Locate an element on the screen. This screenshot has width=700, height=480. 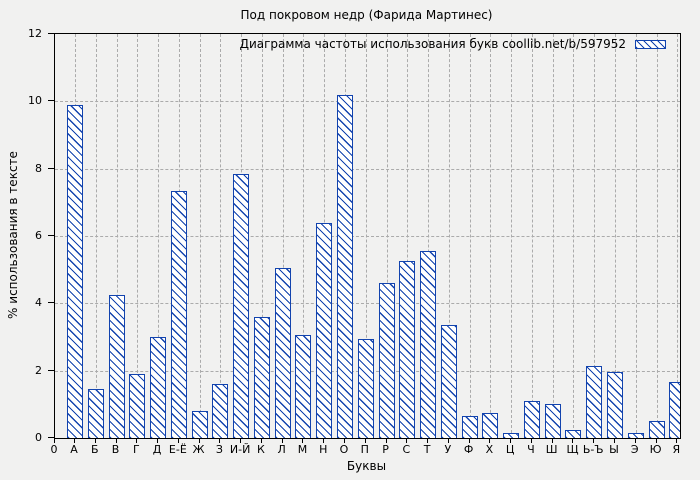
y-tick-label: 4 is located at coordinates (38, 303).